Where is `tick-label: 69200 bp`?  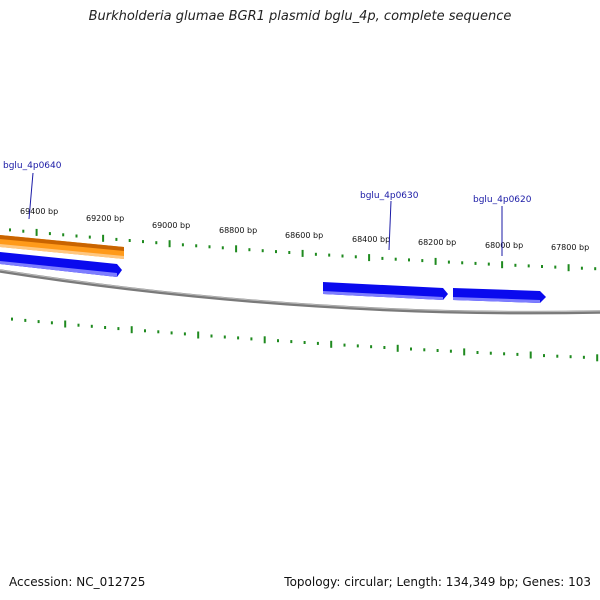
tick-label: 69200 bp is located at coordinates (105, 218).